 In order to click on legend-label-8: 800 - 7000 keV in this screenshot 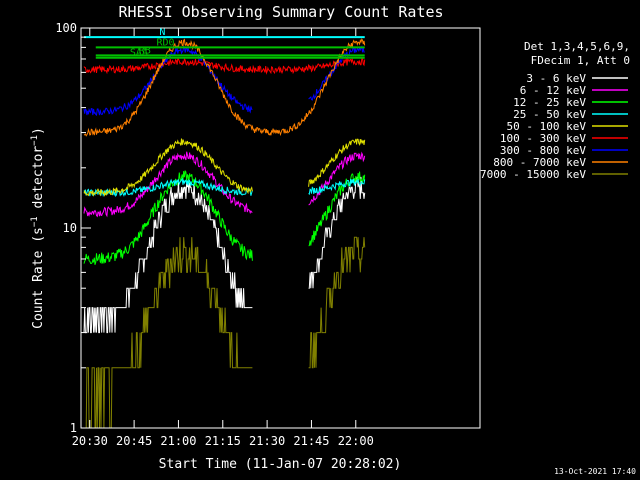, I will do `click(539, 162)`.